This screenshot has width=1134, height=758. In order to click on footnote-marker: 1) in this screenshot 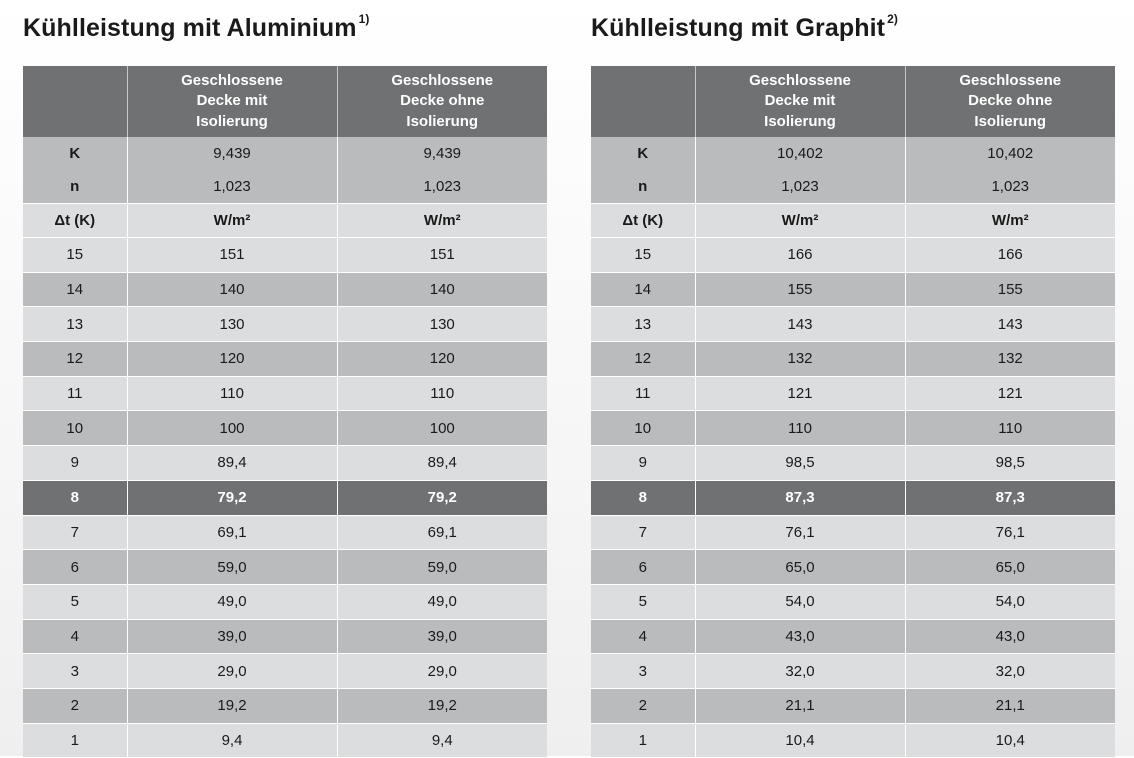, I will do `click(364, 19)`.